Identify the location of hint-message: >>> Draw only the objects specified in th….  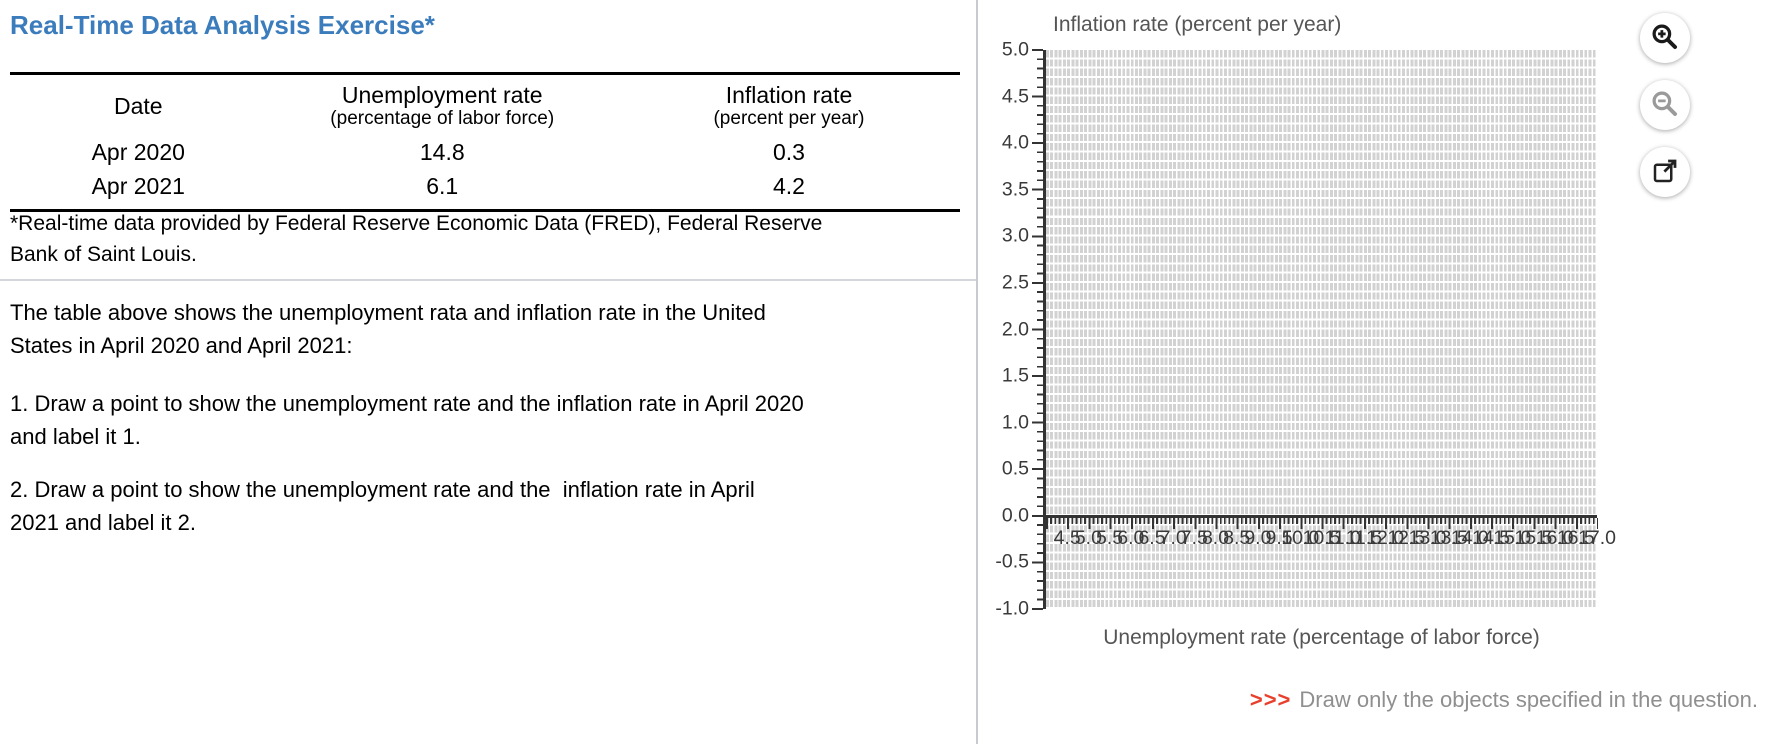
(1504, 700).